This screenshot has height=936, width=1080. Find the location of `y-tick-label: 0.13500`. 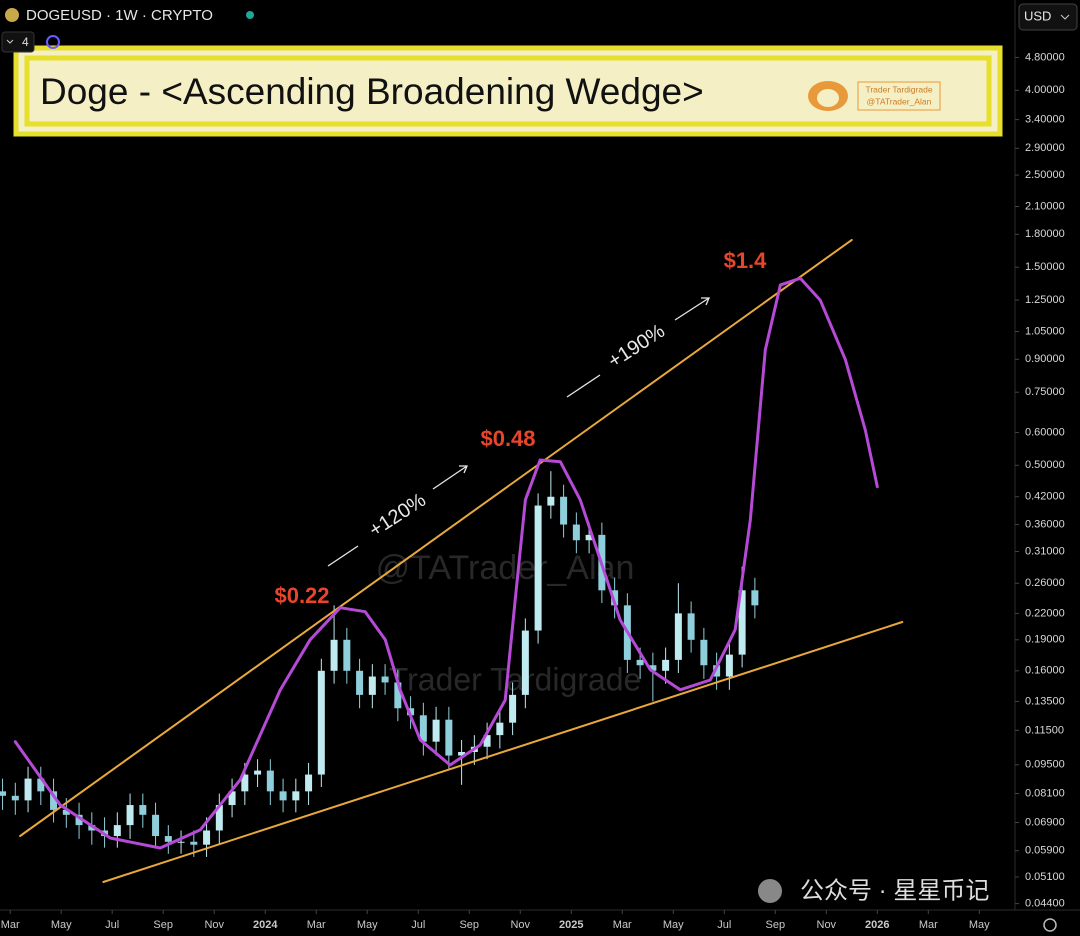

y-tick-label: 0.13500 is located at coordinates (1045, 701).